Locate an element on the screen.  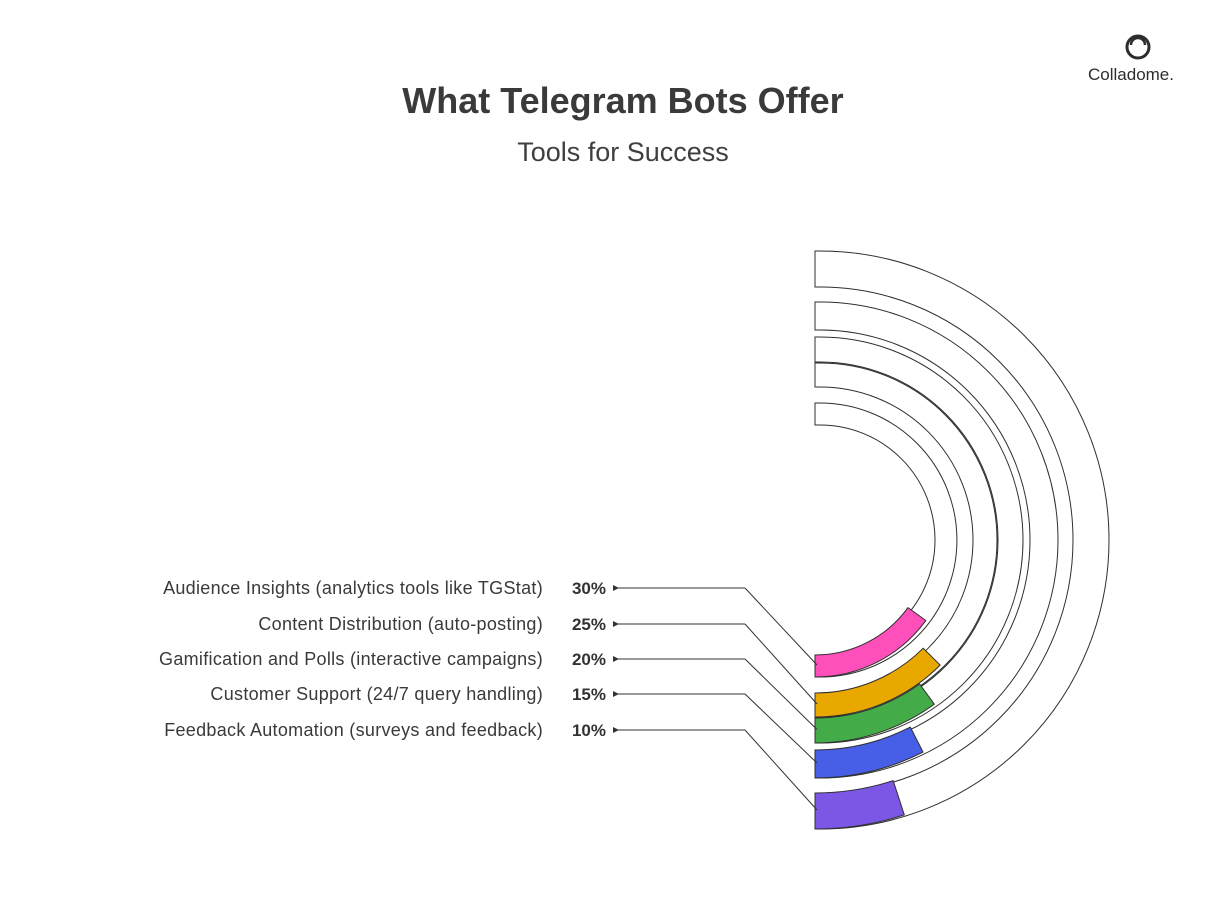
leader-lines is located at coordinates (715, 698).